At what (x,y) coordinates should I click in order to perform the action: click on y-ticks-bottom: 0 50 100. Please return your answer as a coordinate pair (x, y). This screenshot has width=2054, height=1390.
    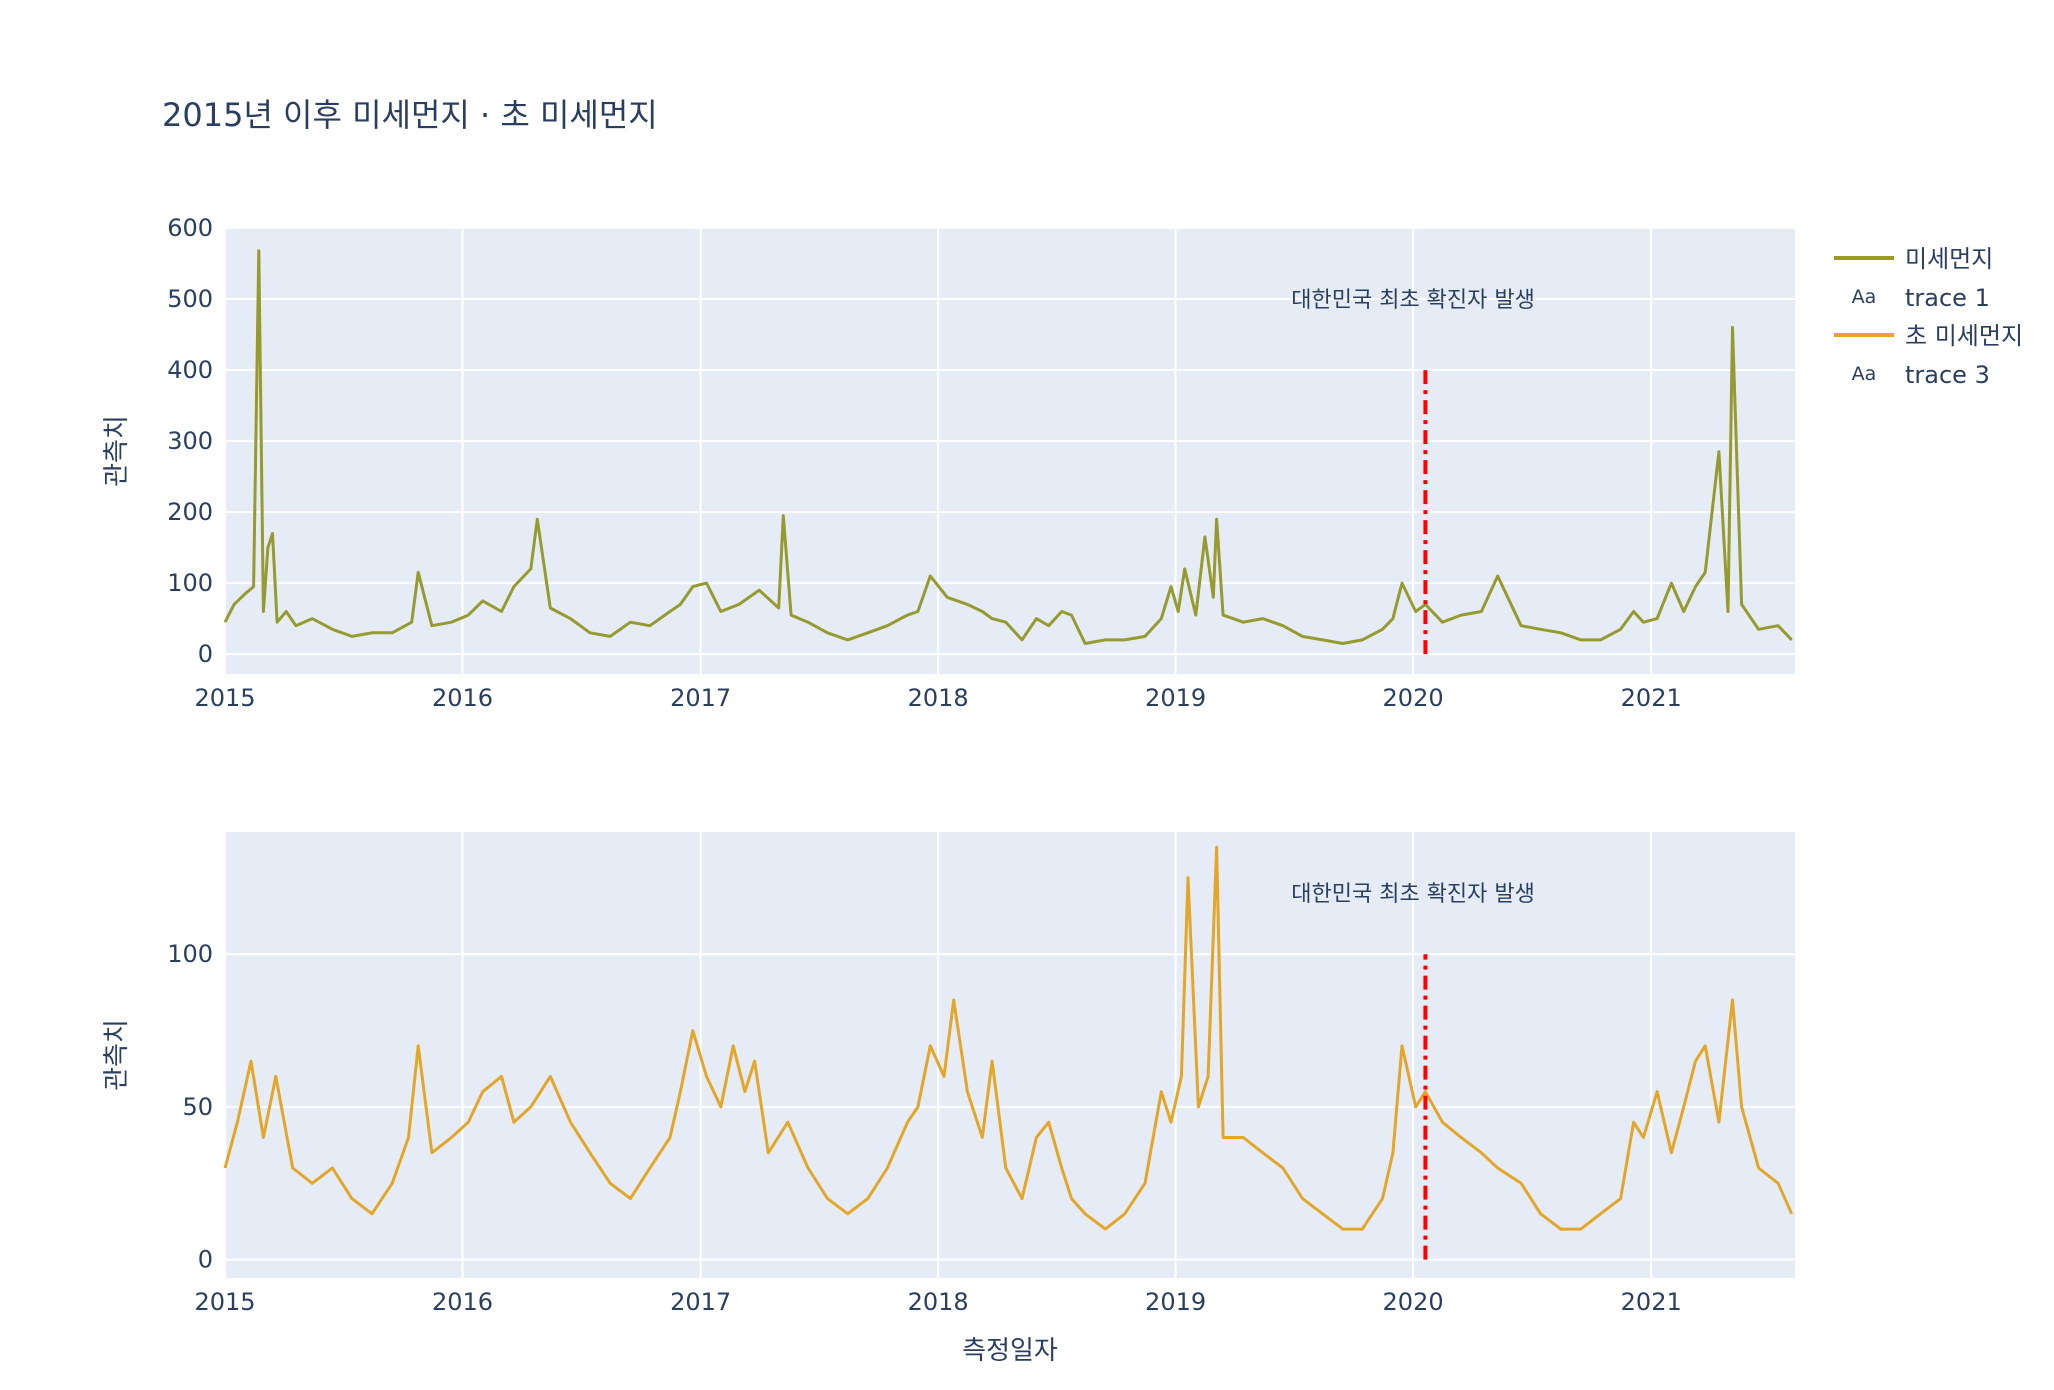
    Looking at the image, I should click on (190, 1106).